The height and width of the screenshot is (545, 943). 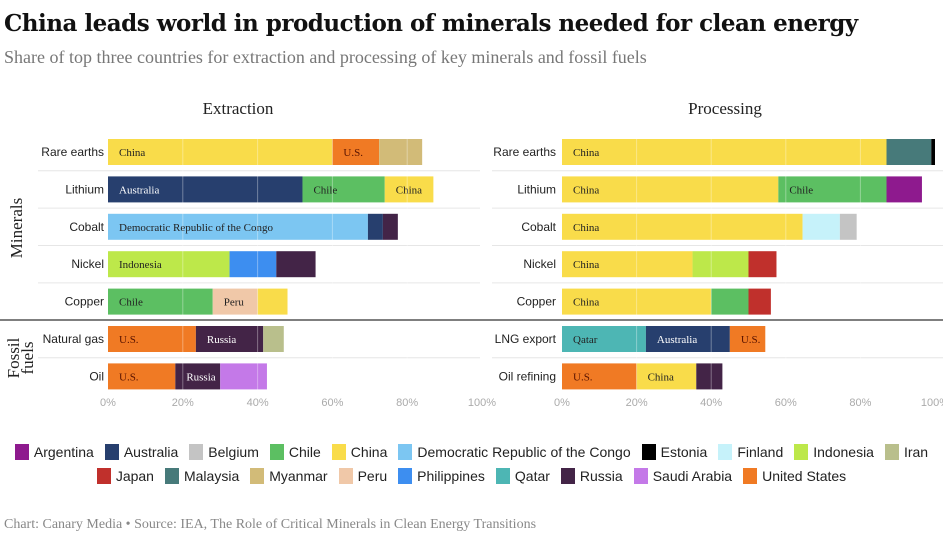 I want to click on panel-title-extraction: Extraction, so click(x=238, y=108).